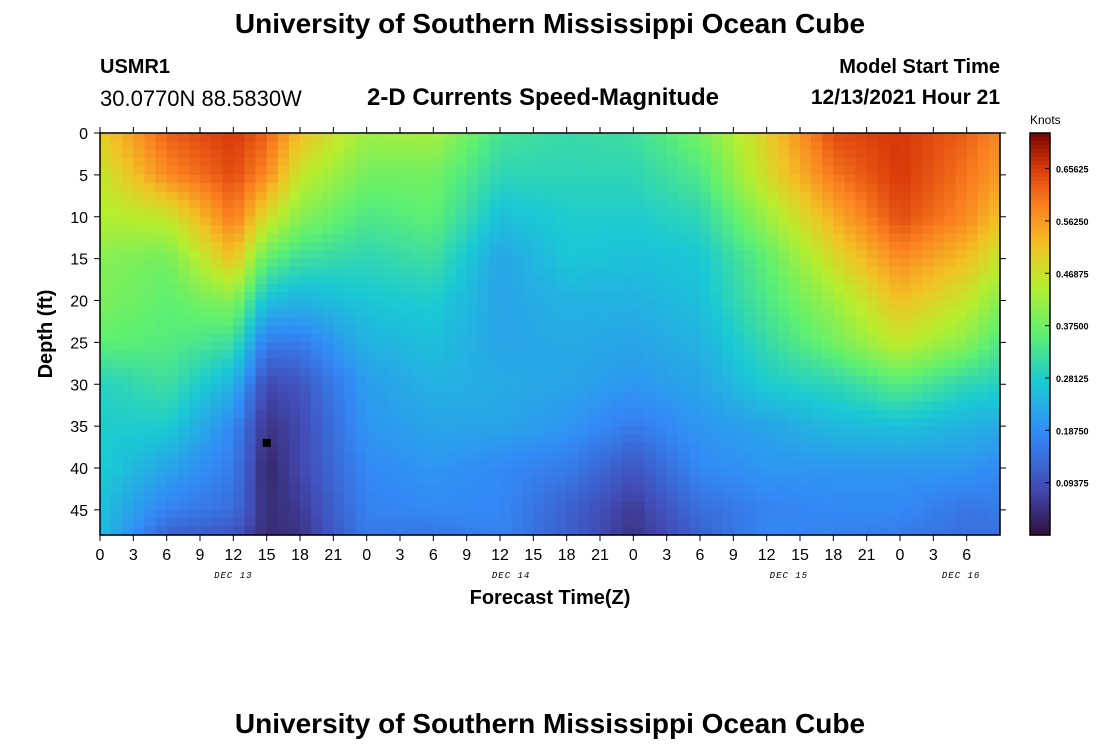 The image size is (1100, 750). I want to click on x-tick-label: 0, so click(366, 555).